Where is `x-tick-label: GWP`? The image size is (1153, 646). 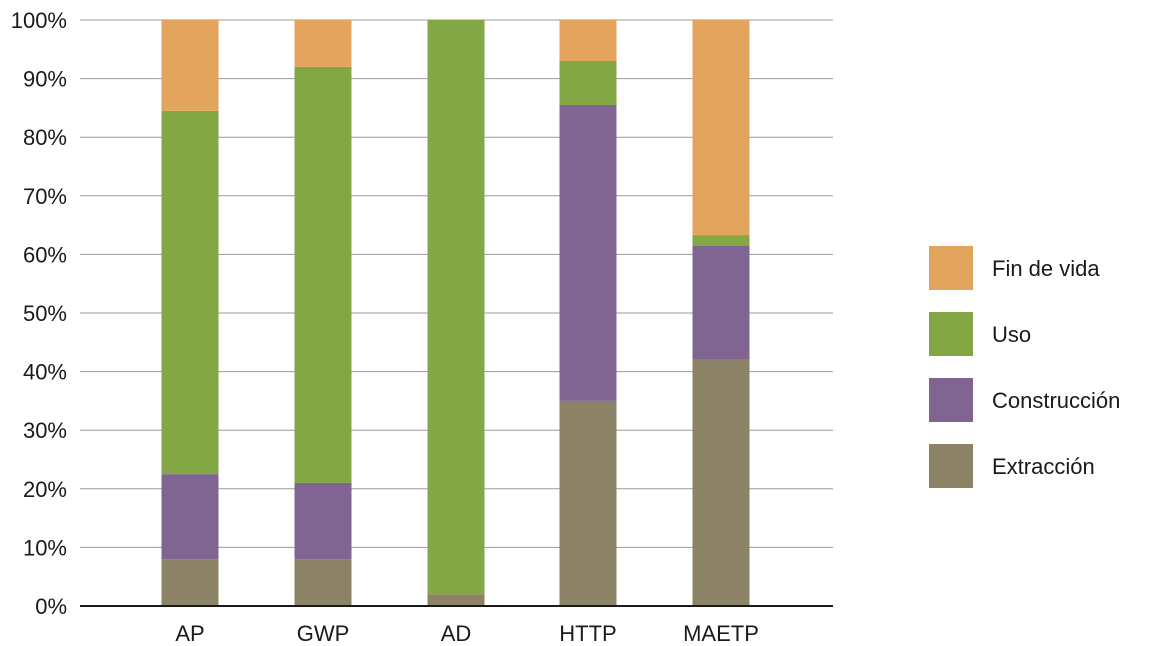
x-tick-label: GWP is located at coordinates (323, 633).